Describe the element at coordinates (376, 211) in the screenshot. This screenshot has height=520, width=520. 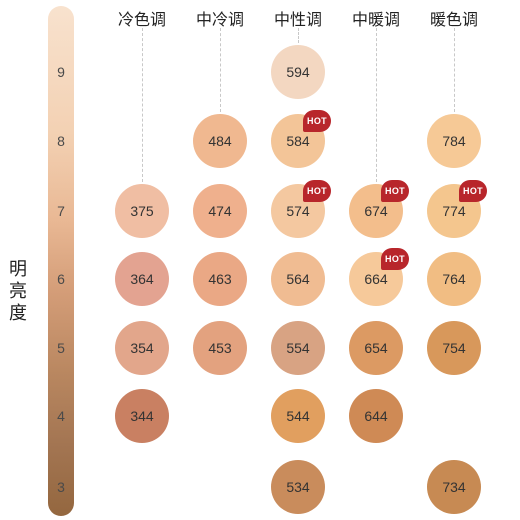
I see `shade-code: 674` at that location.